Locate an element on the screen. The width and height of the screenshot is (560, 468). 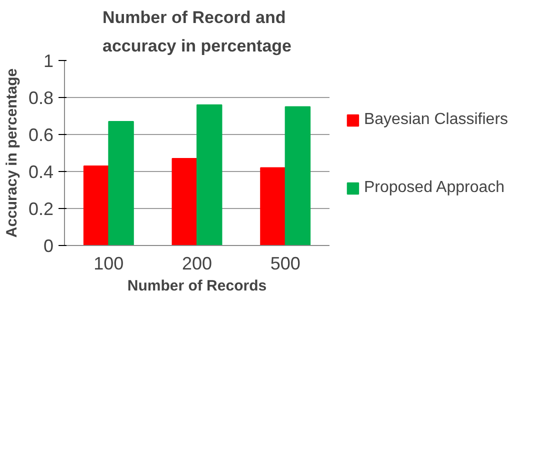
chart-title: Number of Record and accuracy in percentage is located at coordinates (197, 32).